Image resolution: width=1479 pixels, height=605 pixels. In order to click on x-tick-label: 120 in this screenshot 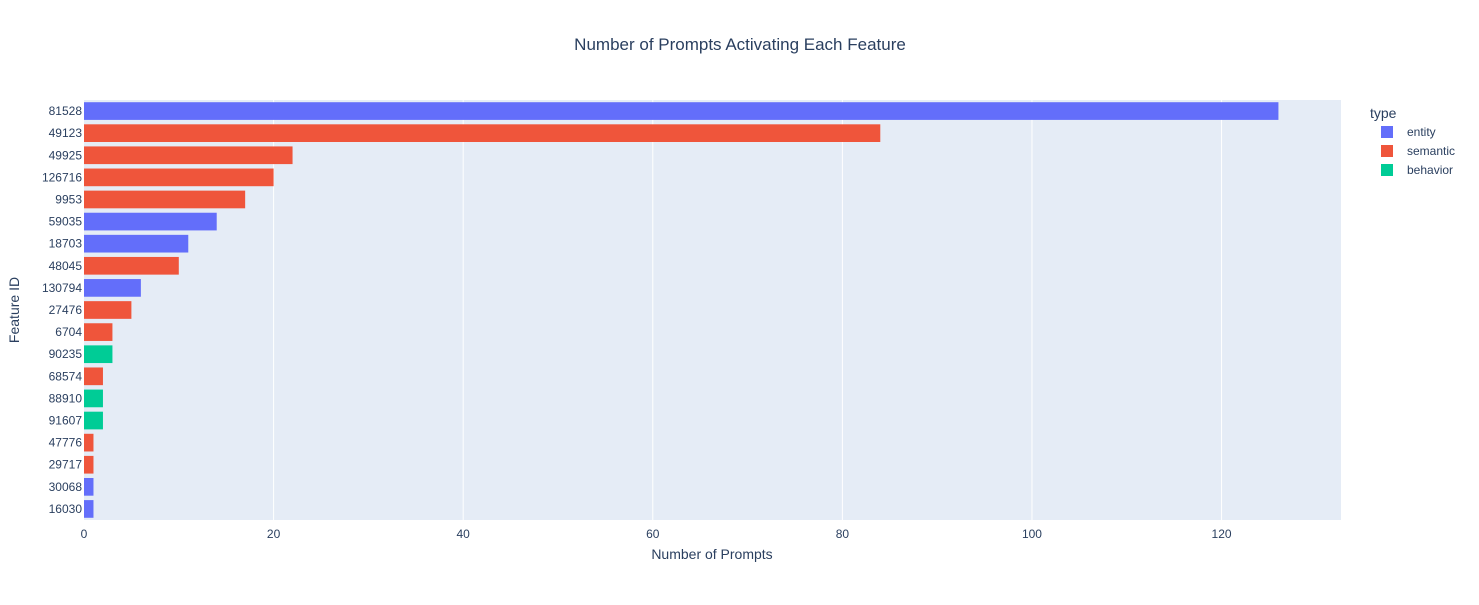, I will do `click(1222, 534)`.